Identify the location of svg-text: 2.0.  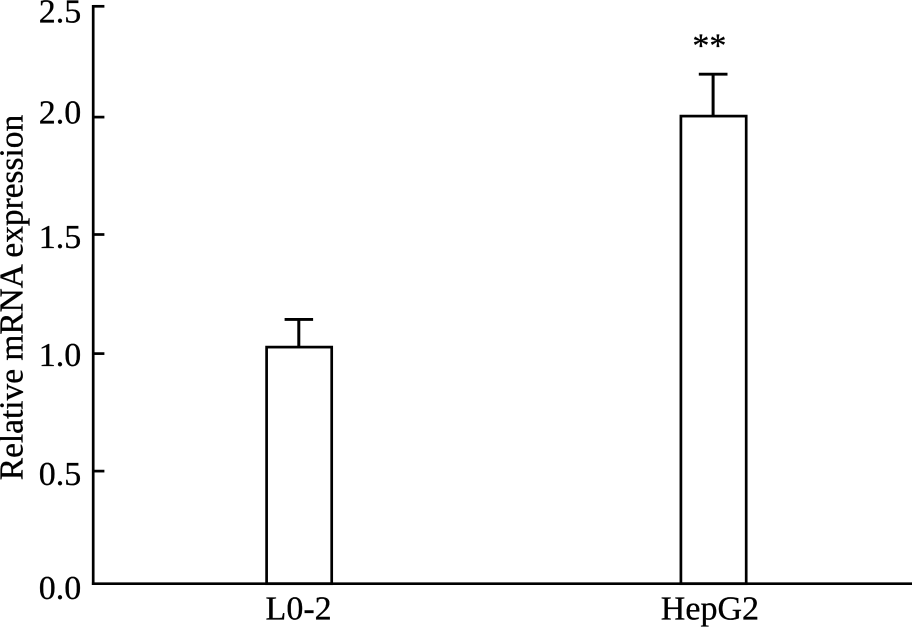
(60, 113).